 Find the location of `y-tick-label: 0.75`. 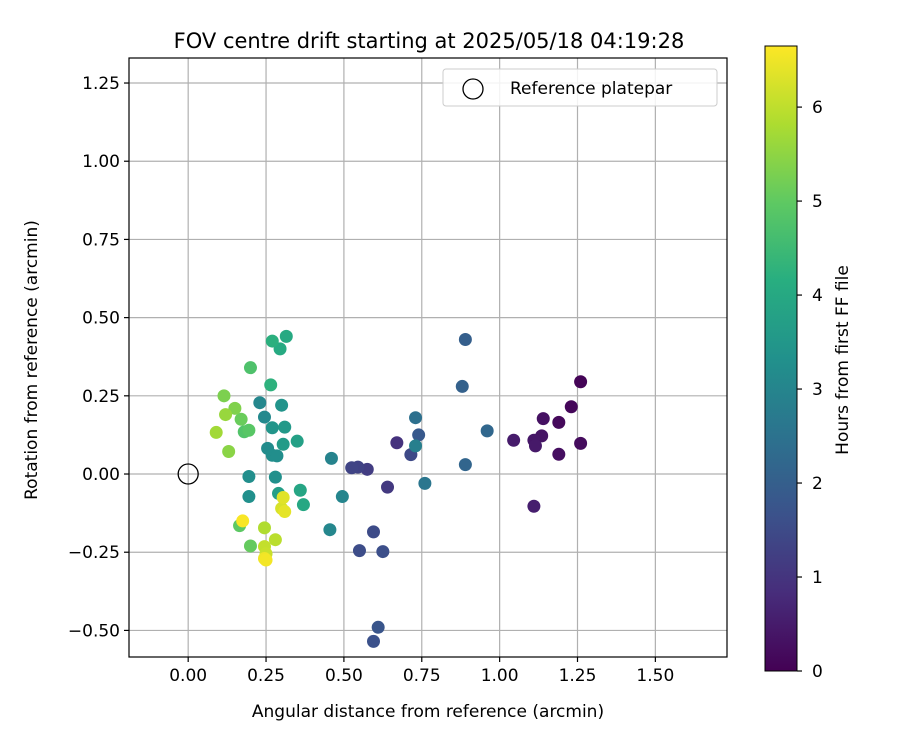

y-tick-label: 0.75 is located at coordinates (101, 240).